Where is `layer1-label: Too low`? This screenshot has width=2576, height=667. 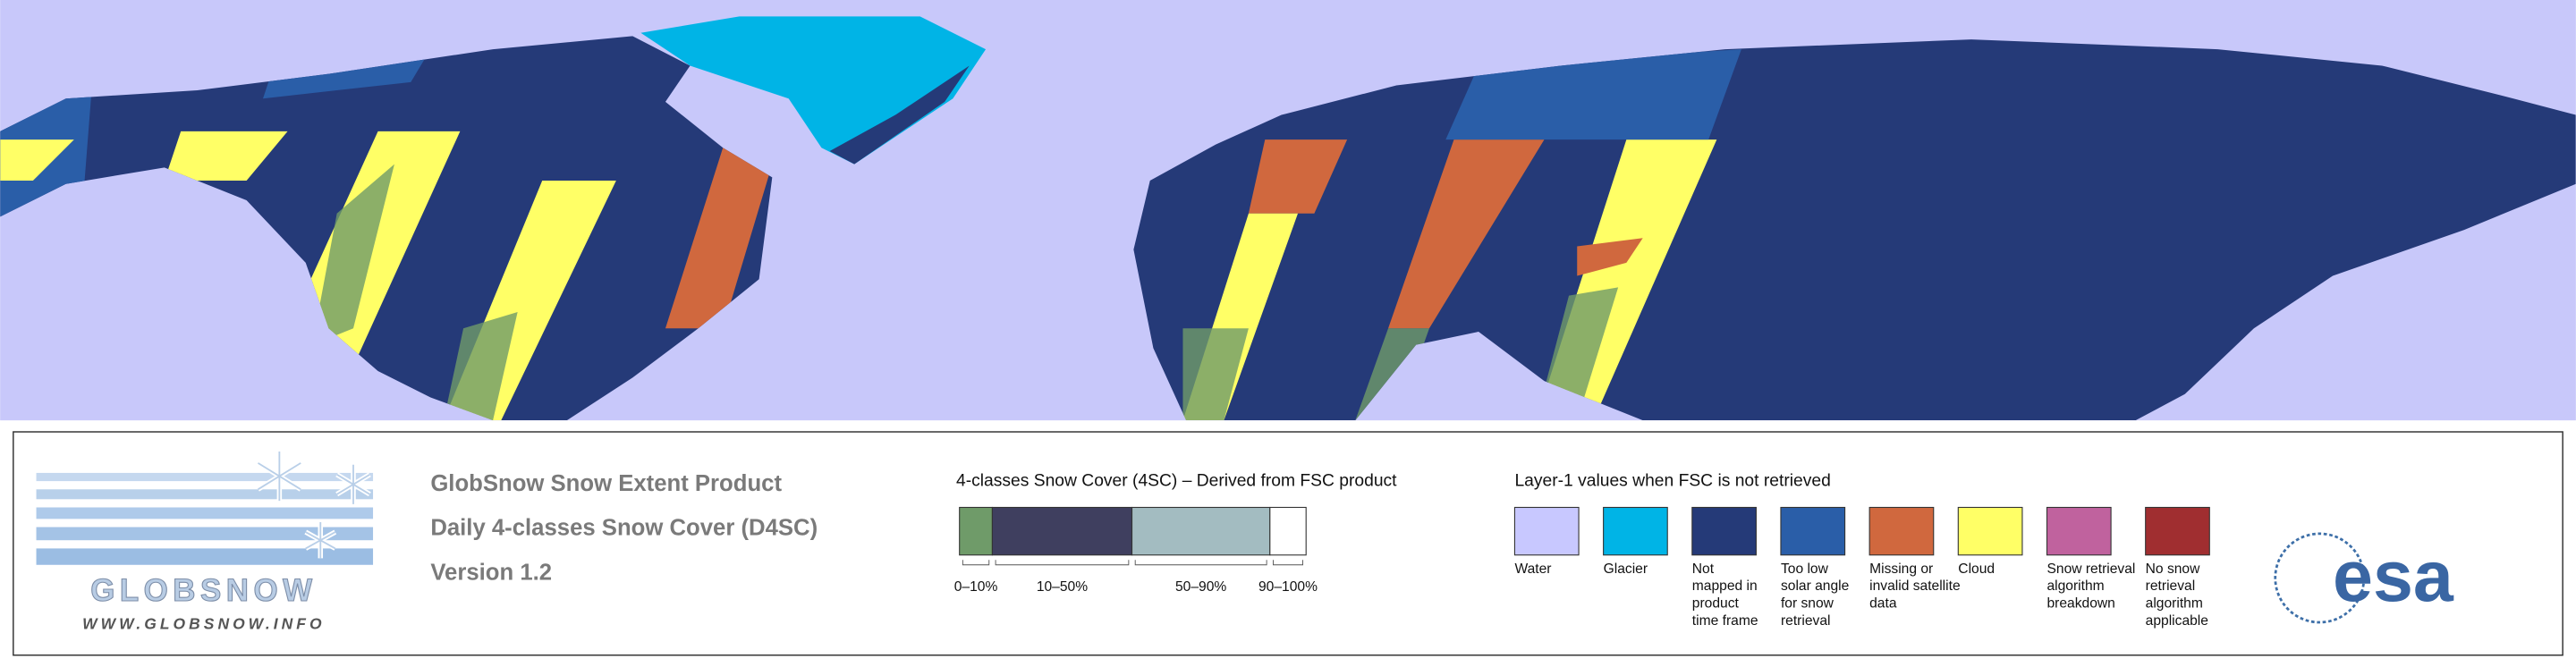 layer1-label: Too low is located at coordinates (1805, 569).